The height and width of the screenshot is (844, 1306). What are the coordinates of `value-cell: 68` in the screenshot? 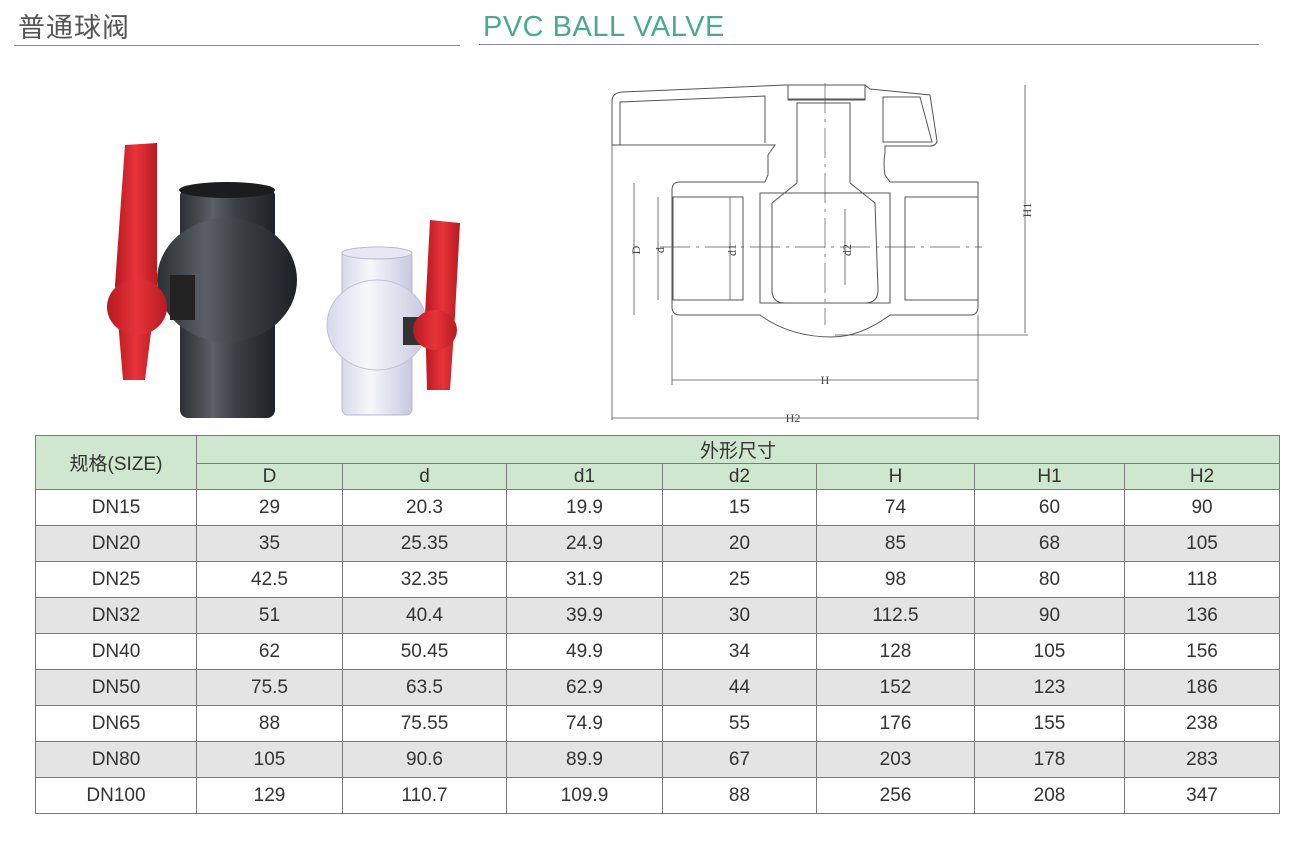 It's located at (1049, 543).